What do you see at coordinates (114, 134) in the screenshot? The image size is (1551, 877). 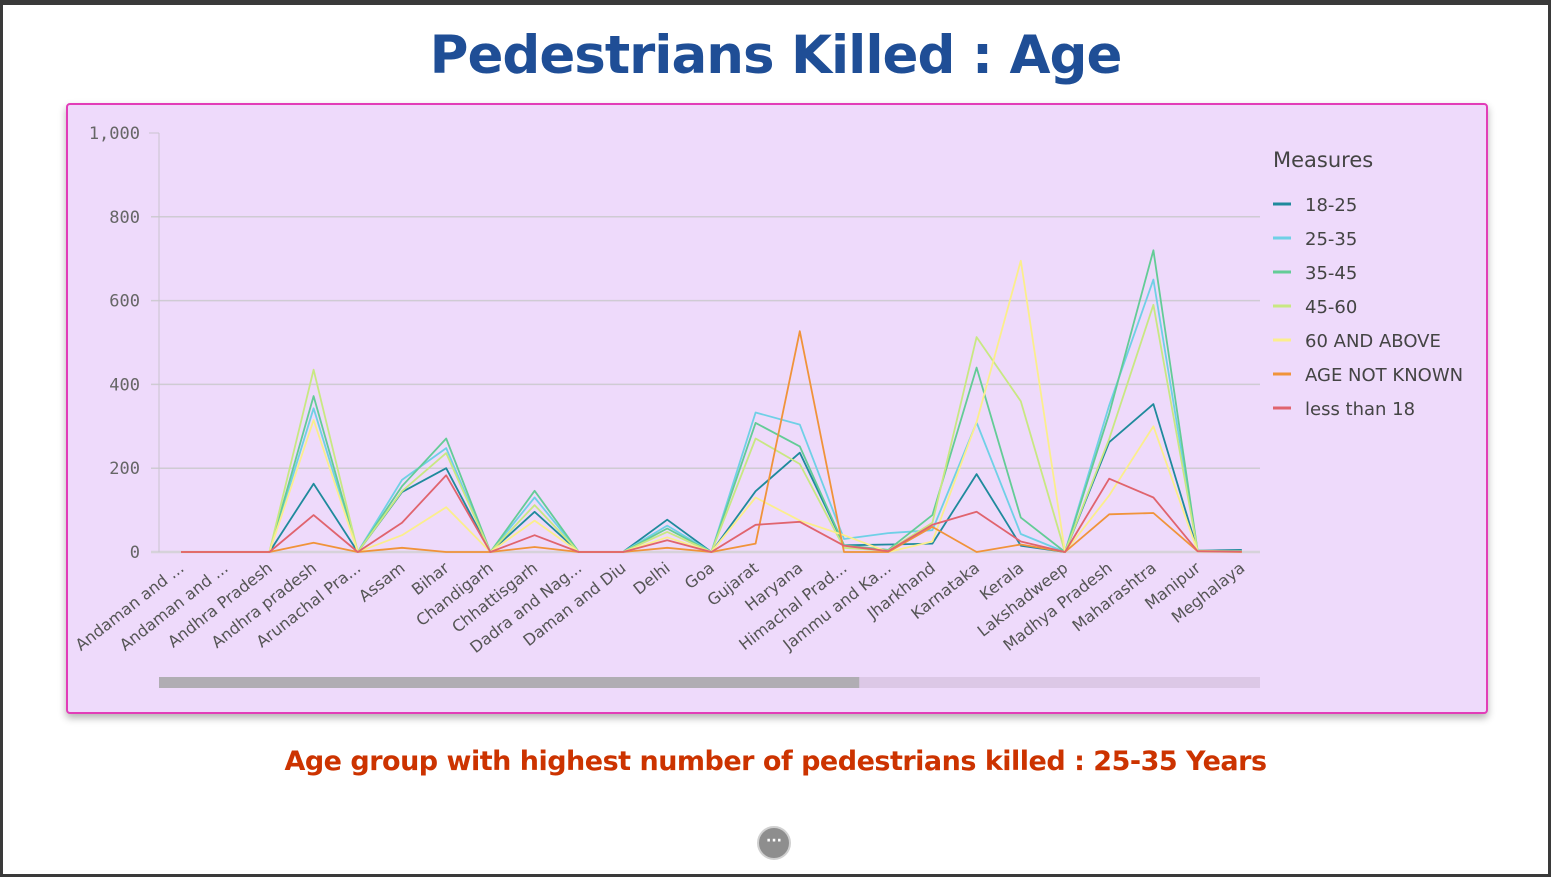 I see `y-tick-label: 1,000` at bounding box center [114, 134].